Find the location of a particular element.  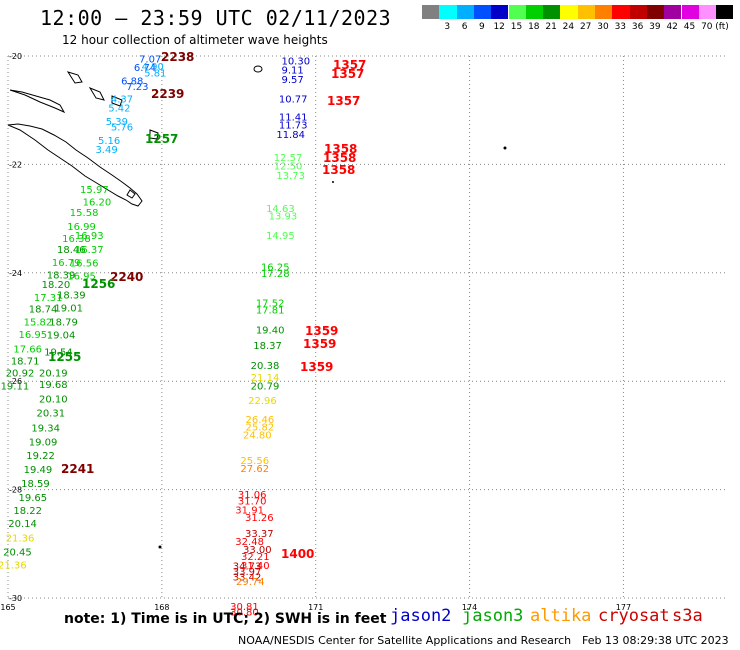

loyalty-islands is located at coordinates (142, 164).